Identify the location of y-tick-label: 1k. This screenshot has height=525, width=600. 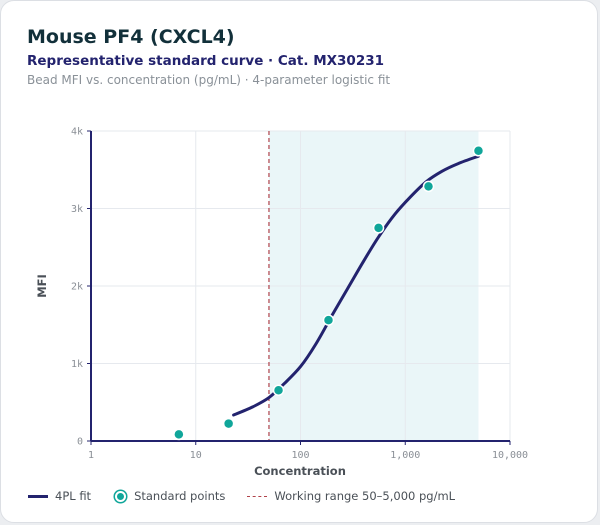
(77, 364).